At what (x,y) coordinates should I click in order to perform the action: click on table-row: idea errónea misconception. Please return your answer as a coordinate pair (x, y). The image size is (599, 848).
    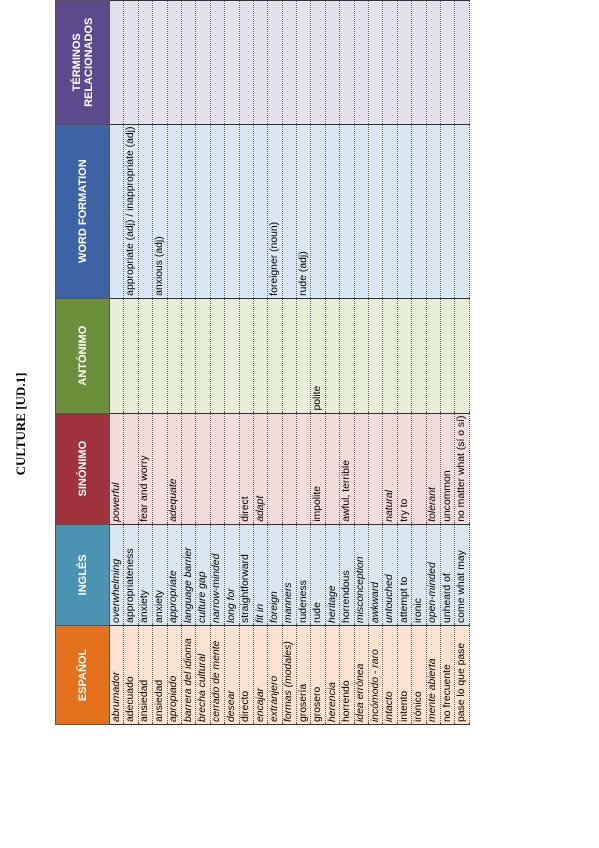
    Looking at the image, I should click on (361, 362).